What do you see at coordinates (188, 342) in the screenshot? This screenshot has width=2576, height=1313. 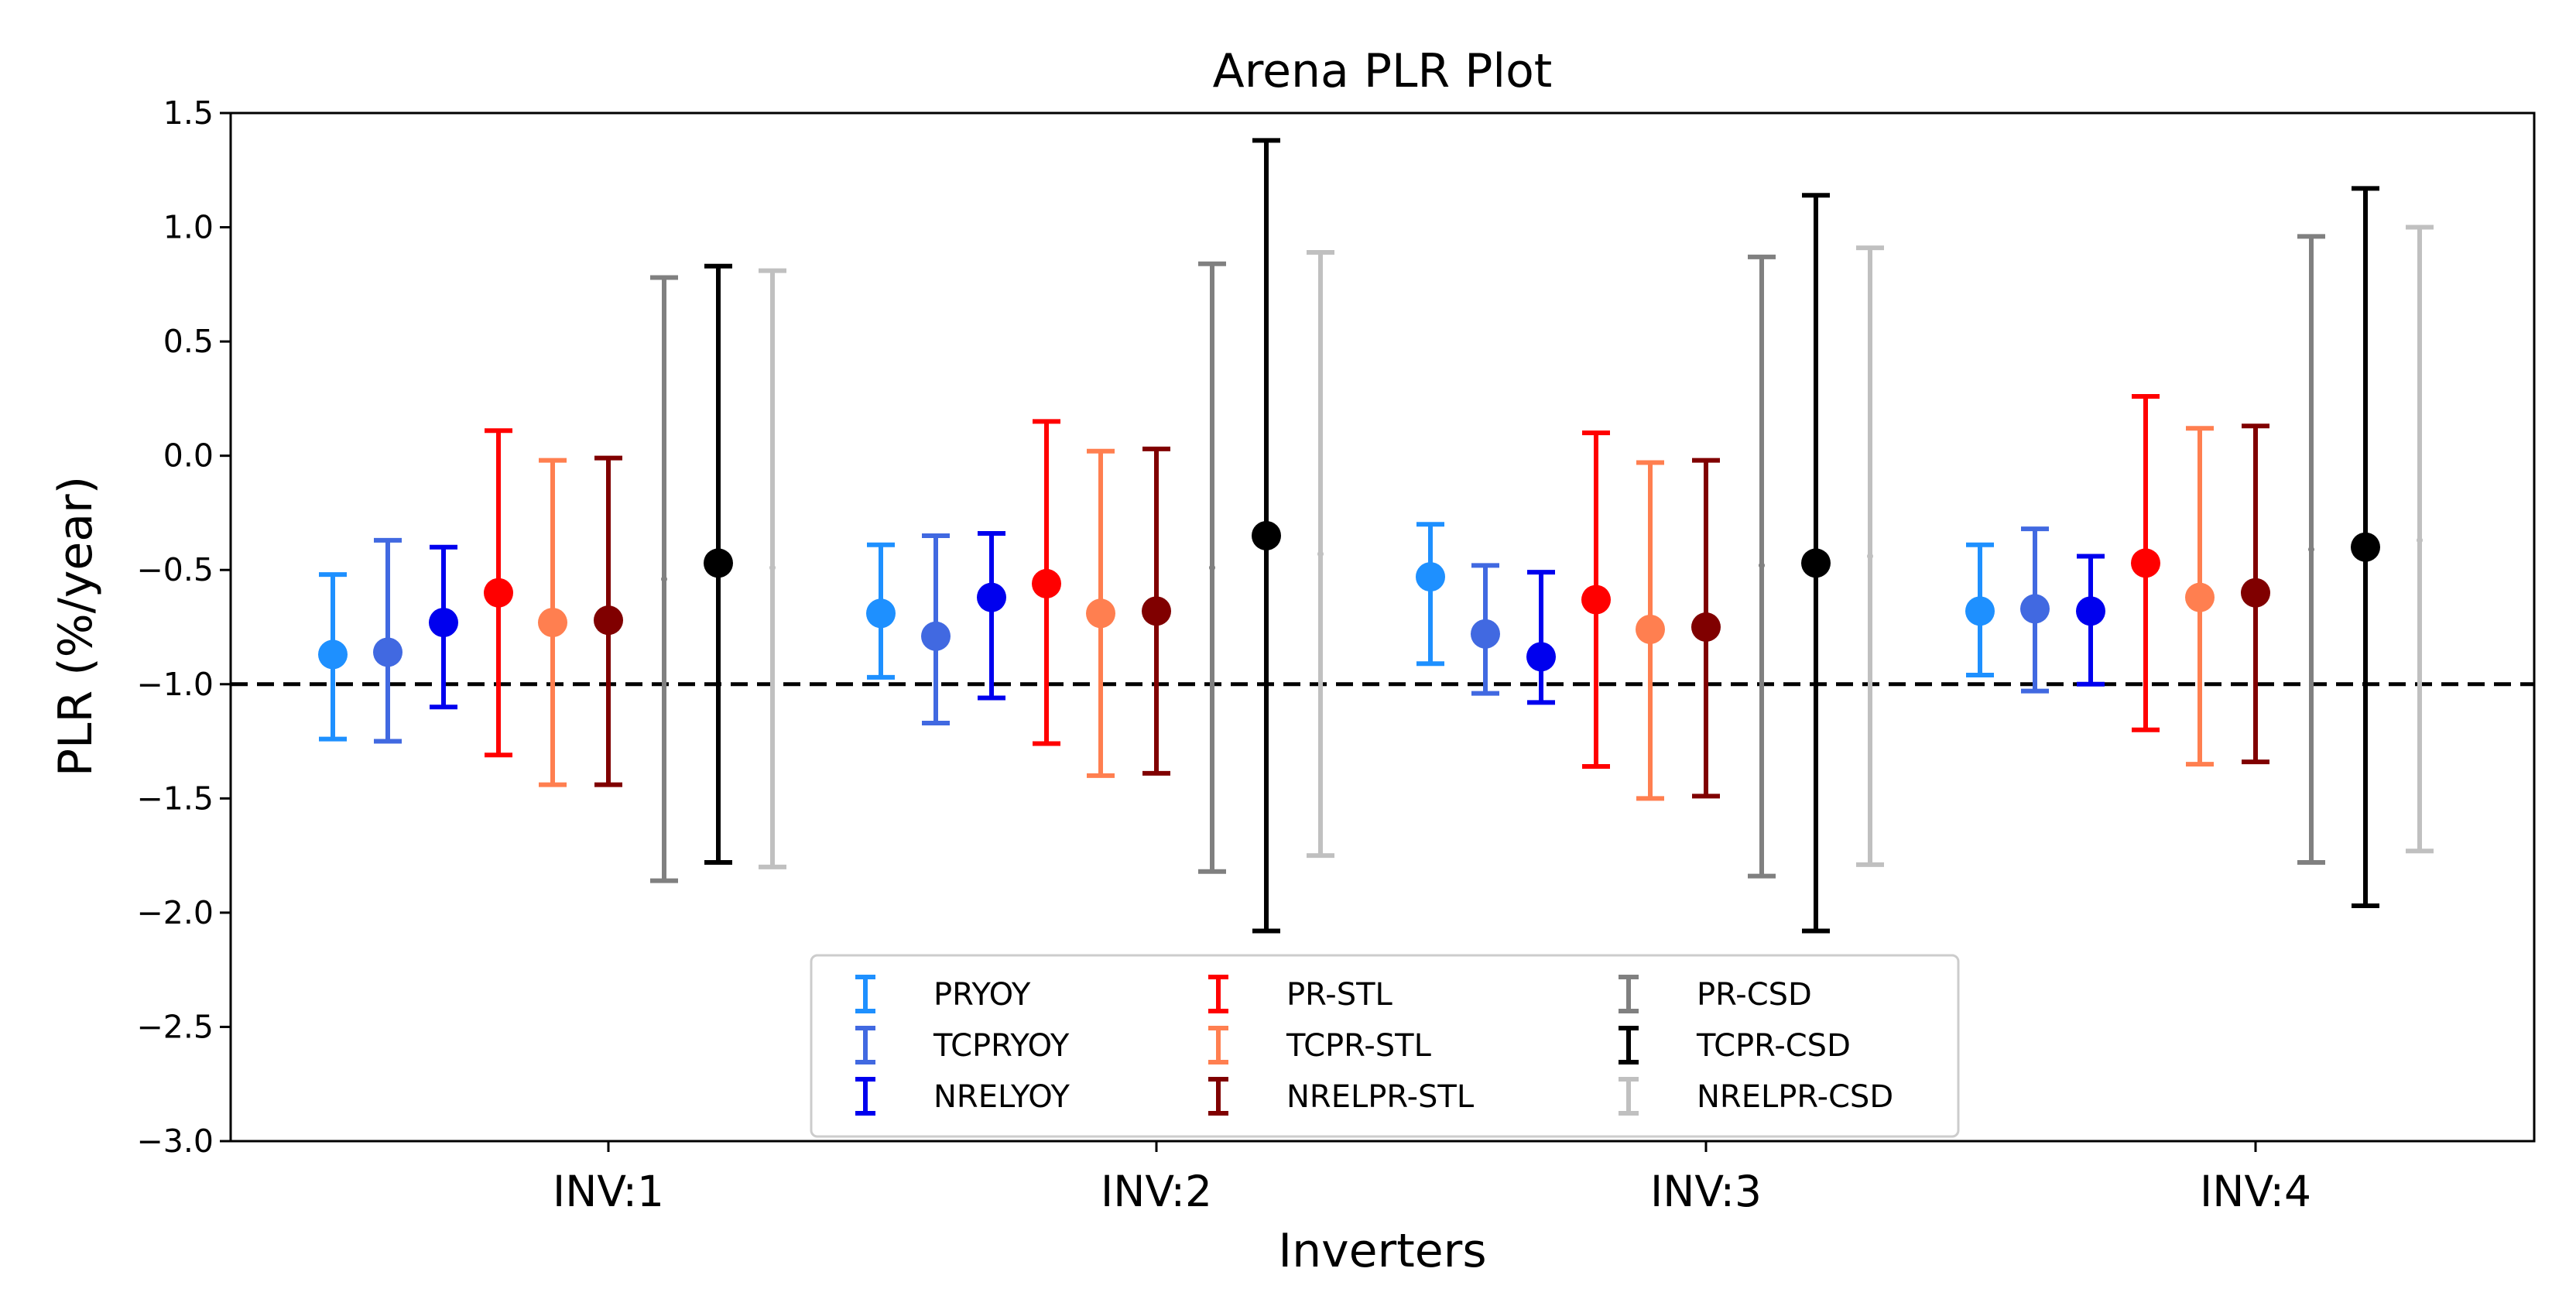 I see `y-tick-label: 0.5` at bounding box center [188, 342].